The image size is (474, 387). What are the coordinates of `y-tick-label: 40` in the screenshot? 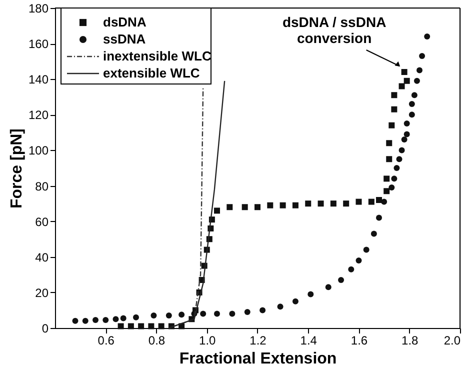 It's located at (42, 257).